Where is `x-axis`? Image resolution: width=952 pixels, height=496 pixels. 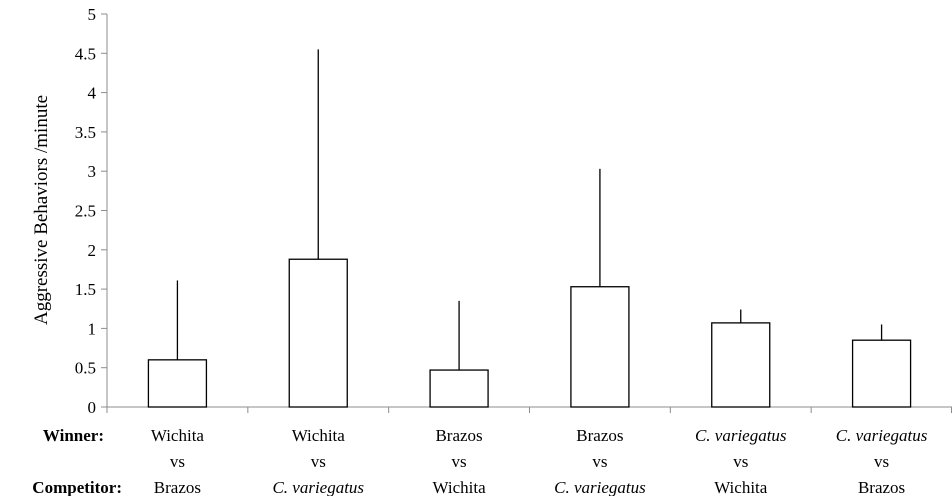
x-axis is located at coordinates (529, 409).